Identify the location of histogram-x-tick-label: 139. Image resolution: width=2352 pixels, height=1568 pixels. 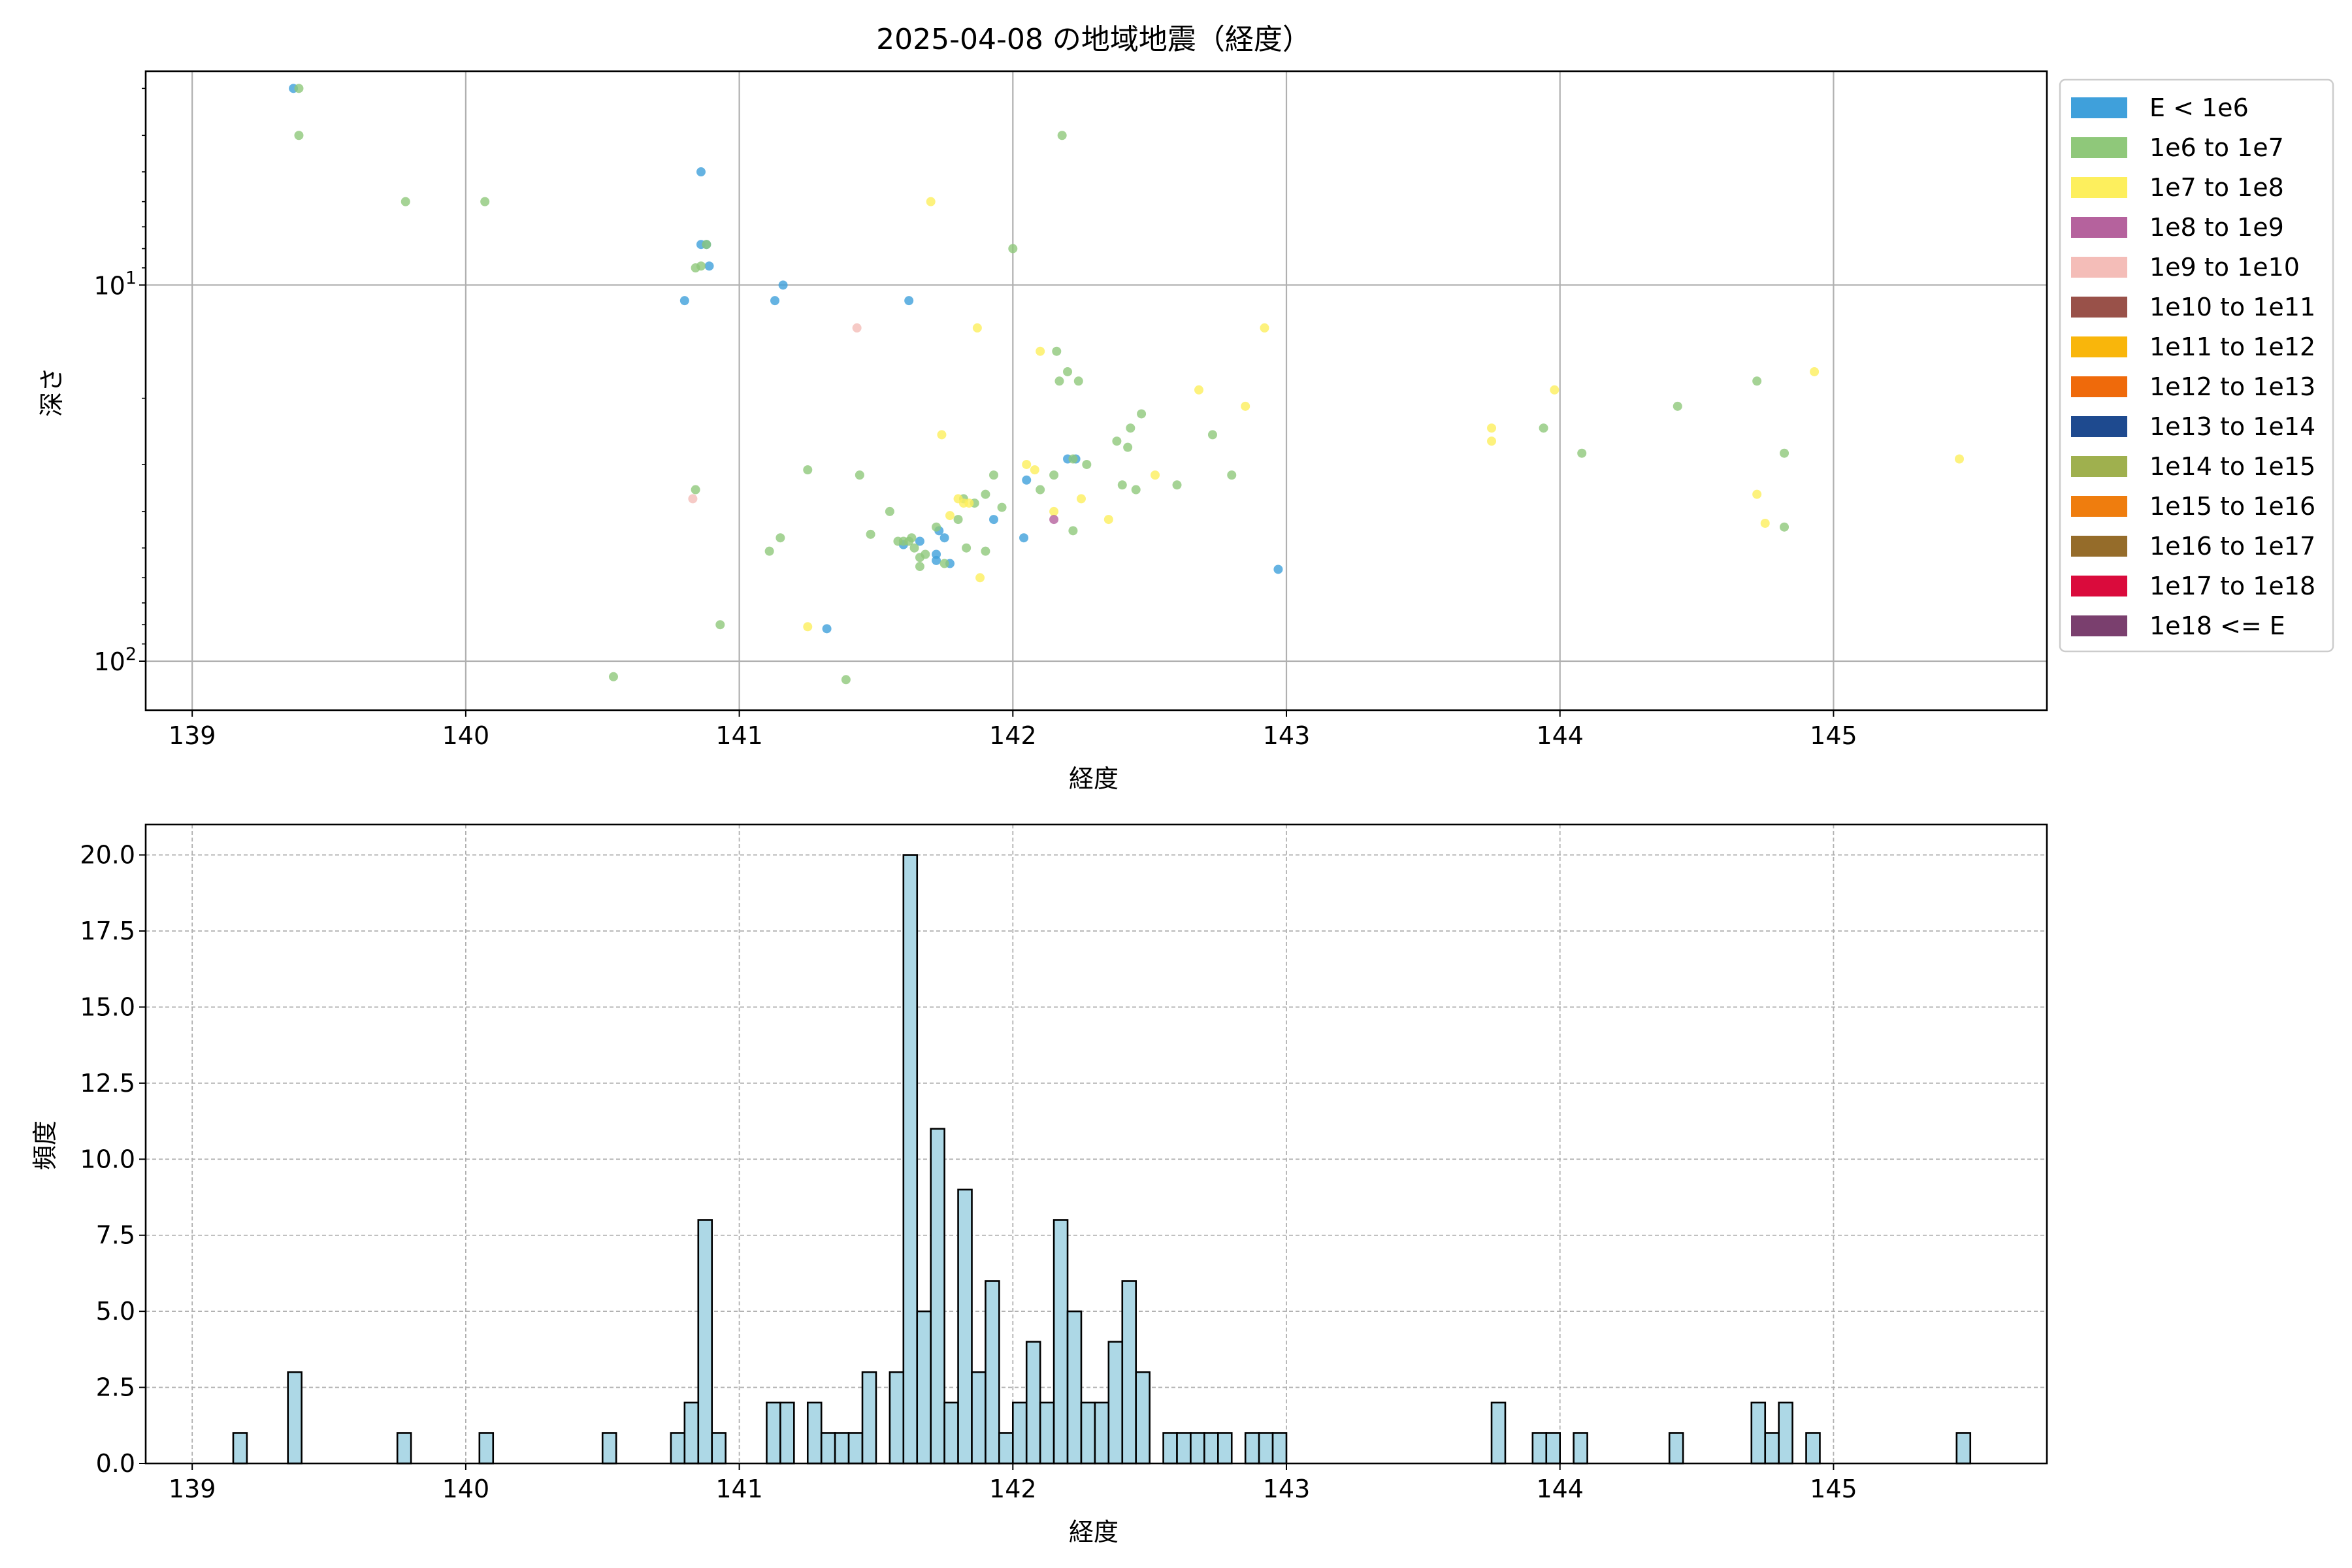
(192, 1489).